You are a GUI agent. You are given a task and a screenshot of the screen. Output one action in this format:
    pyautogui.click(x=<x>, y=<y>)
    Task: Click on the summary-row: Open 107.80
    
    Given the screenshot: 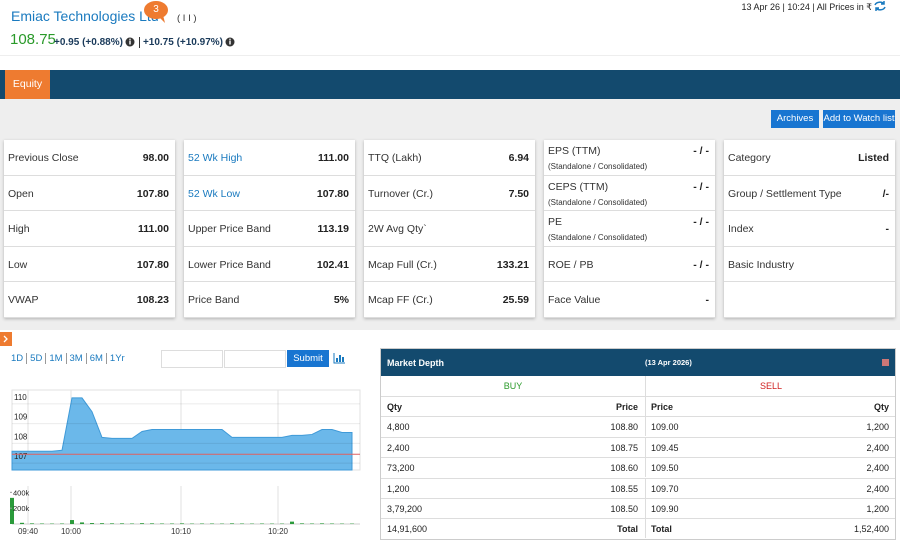 What is the action you would take?
    pyautogui.click(x=89, y=194)
    